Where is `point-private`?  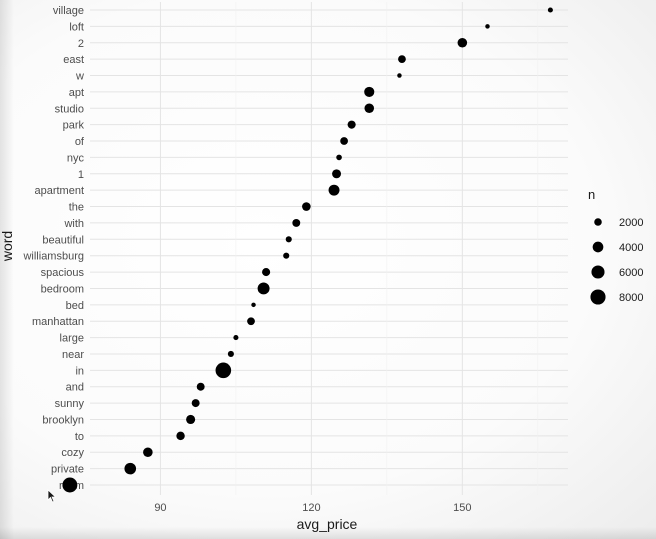
point-private is located at coordinates (130, 468).